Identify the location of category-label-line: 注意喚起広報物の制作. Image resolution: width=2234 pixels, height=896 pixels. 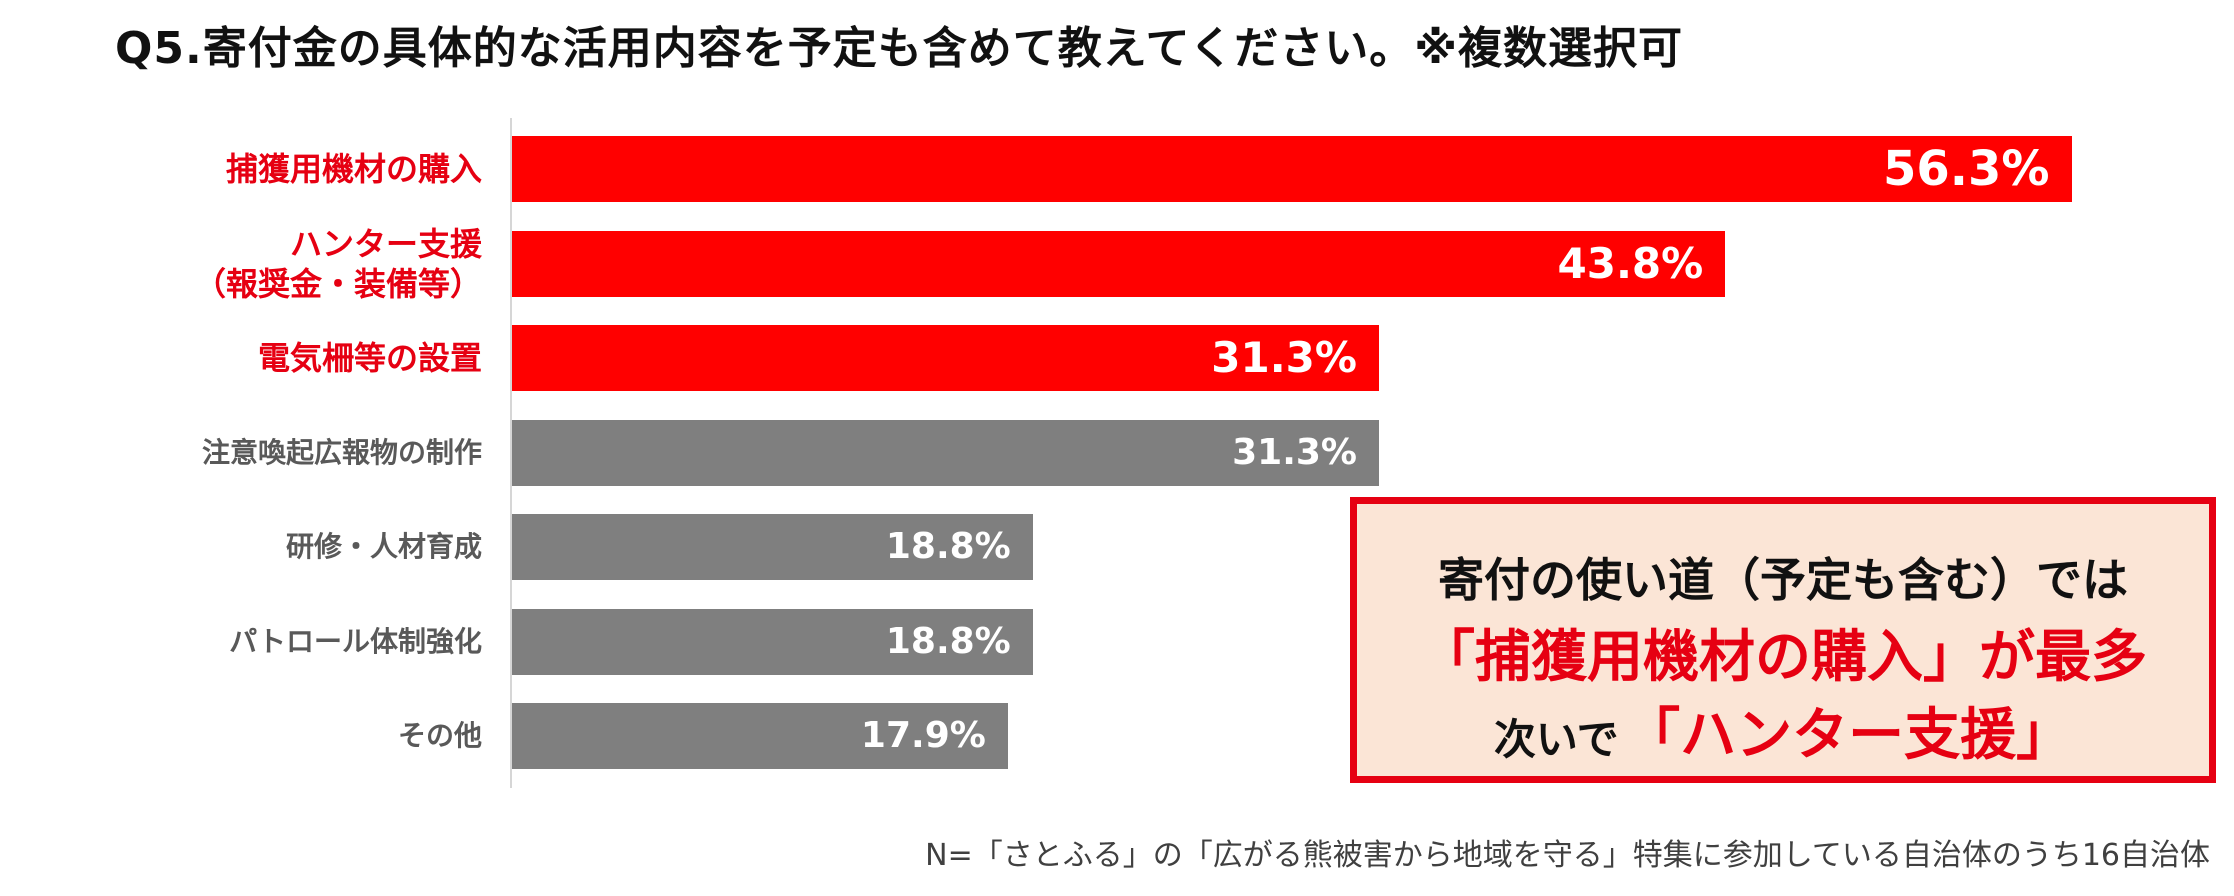
(341, 452).